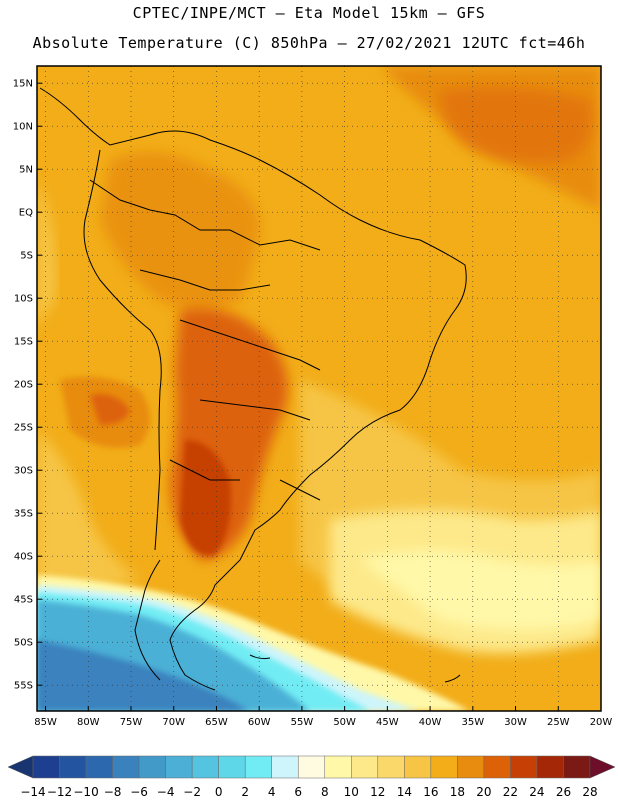 The image size is (618, 800). I want to click on colorbar-label: 22, so click(510, 792).